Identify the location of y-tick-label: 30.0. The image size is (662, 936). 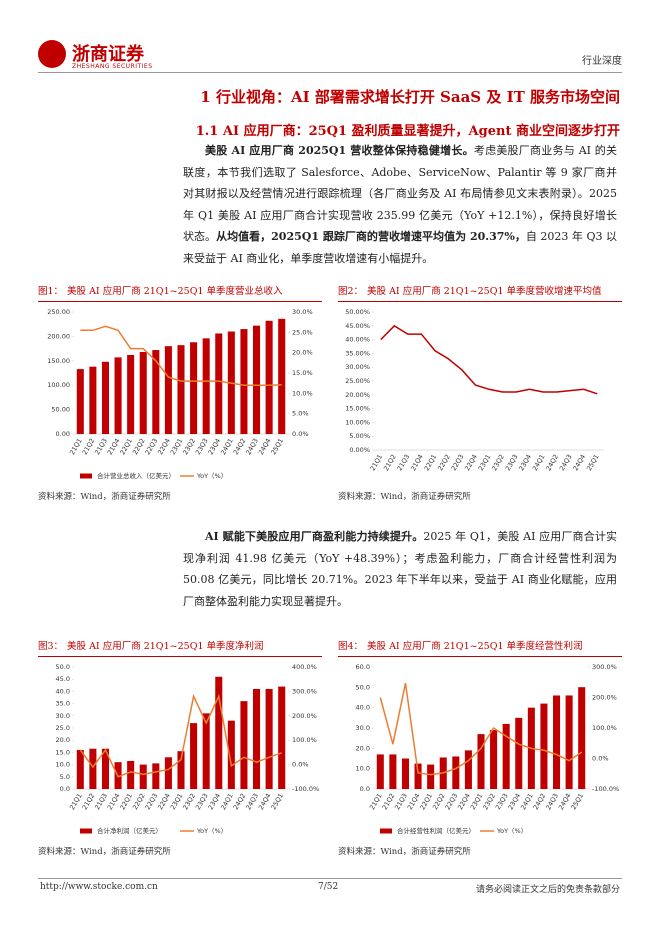
(363, 728).